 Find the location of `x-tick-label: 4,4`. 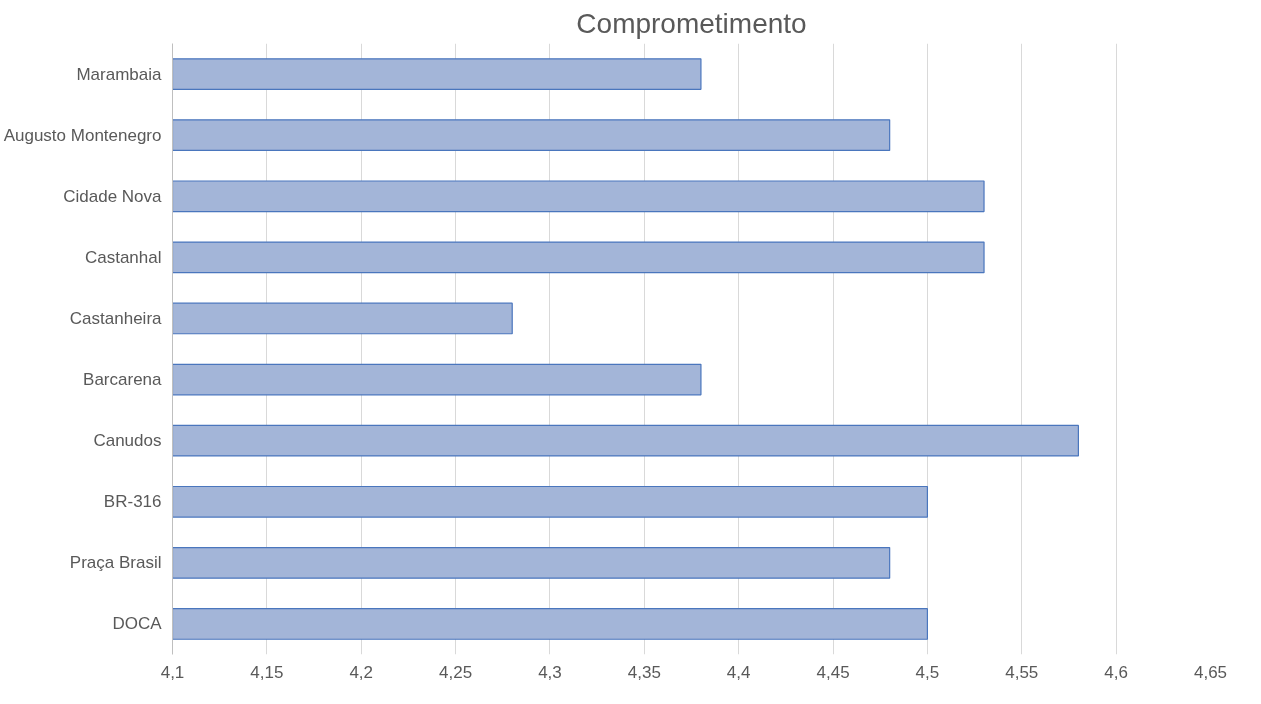

x-tick-label: 4,4 is located at coordinates (738, 672).